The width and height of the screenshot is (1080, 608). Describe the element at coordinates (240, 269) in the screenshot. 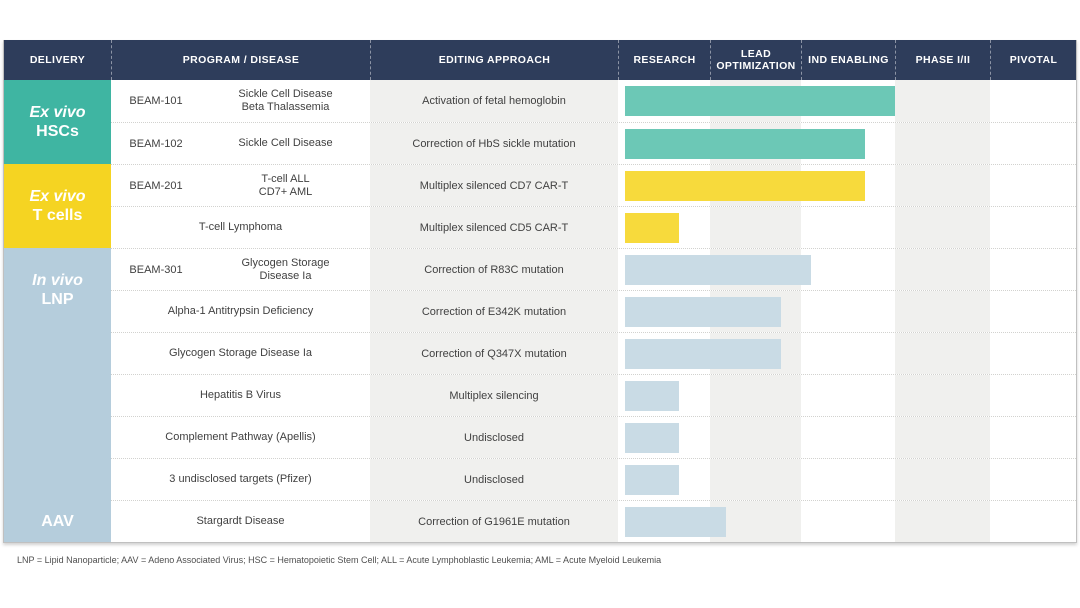

I see `program-disease-cell: BEAM-301 Glycogen Storage Disease Ia` at that location.